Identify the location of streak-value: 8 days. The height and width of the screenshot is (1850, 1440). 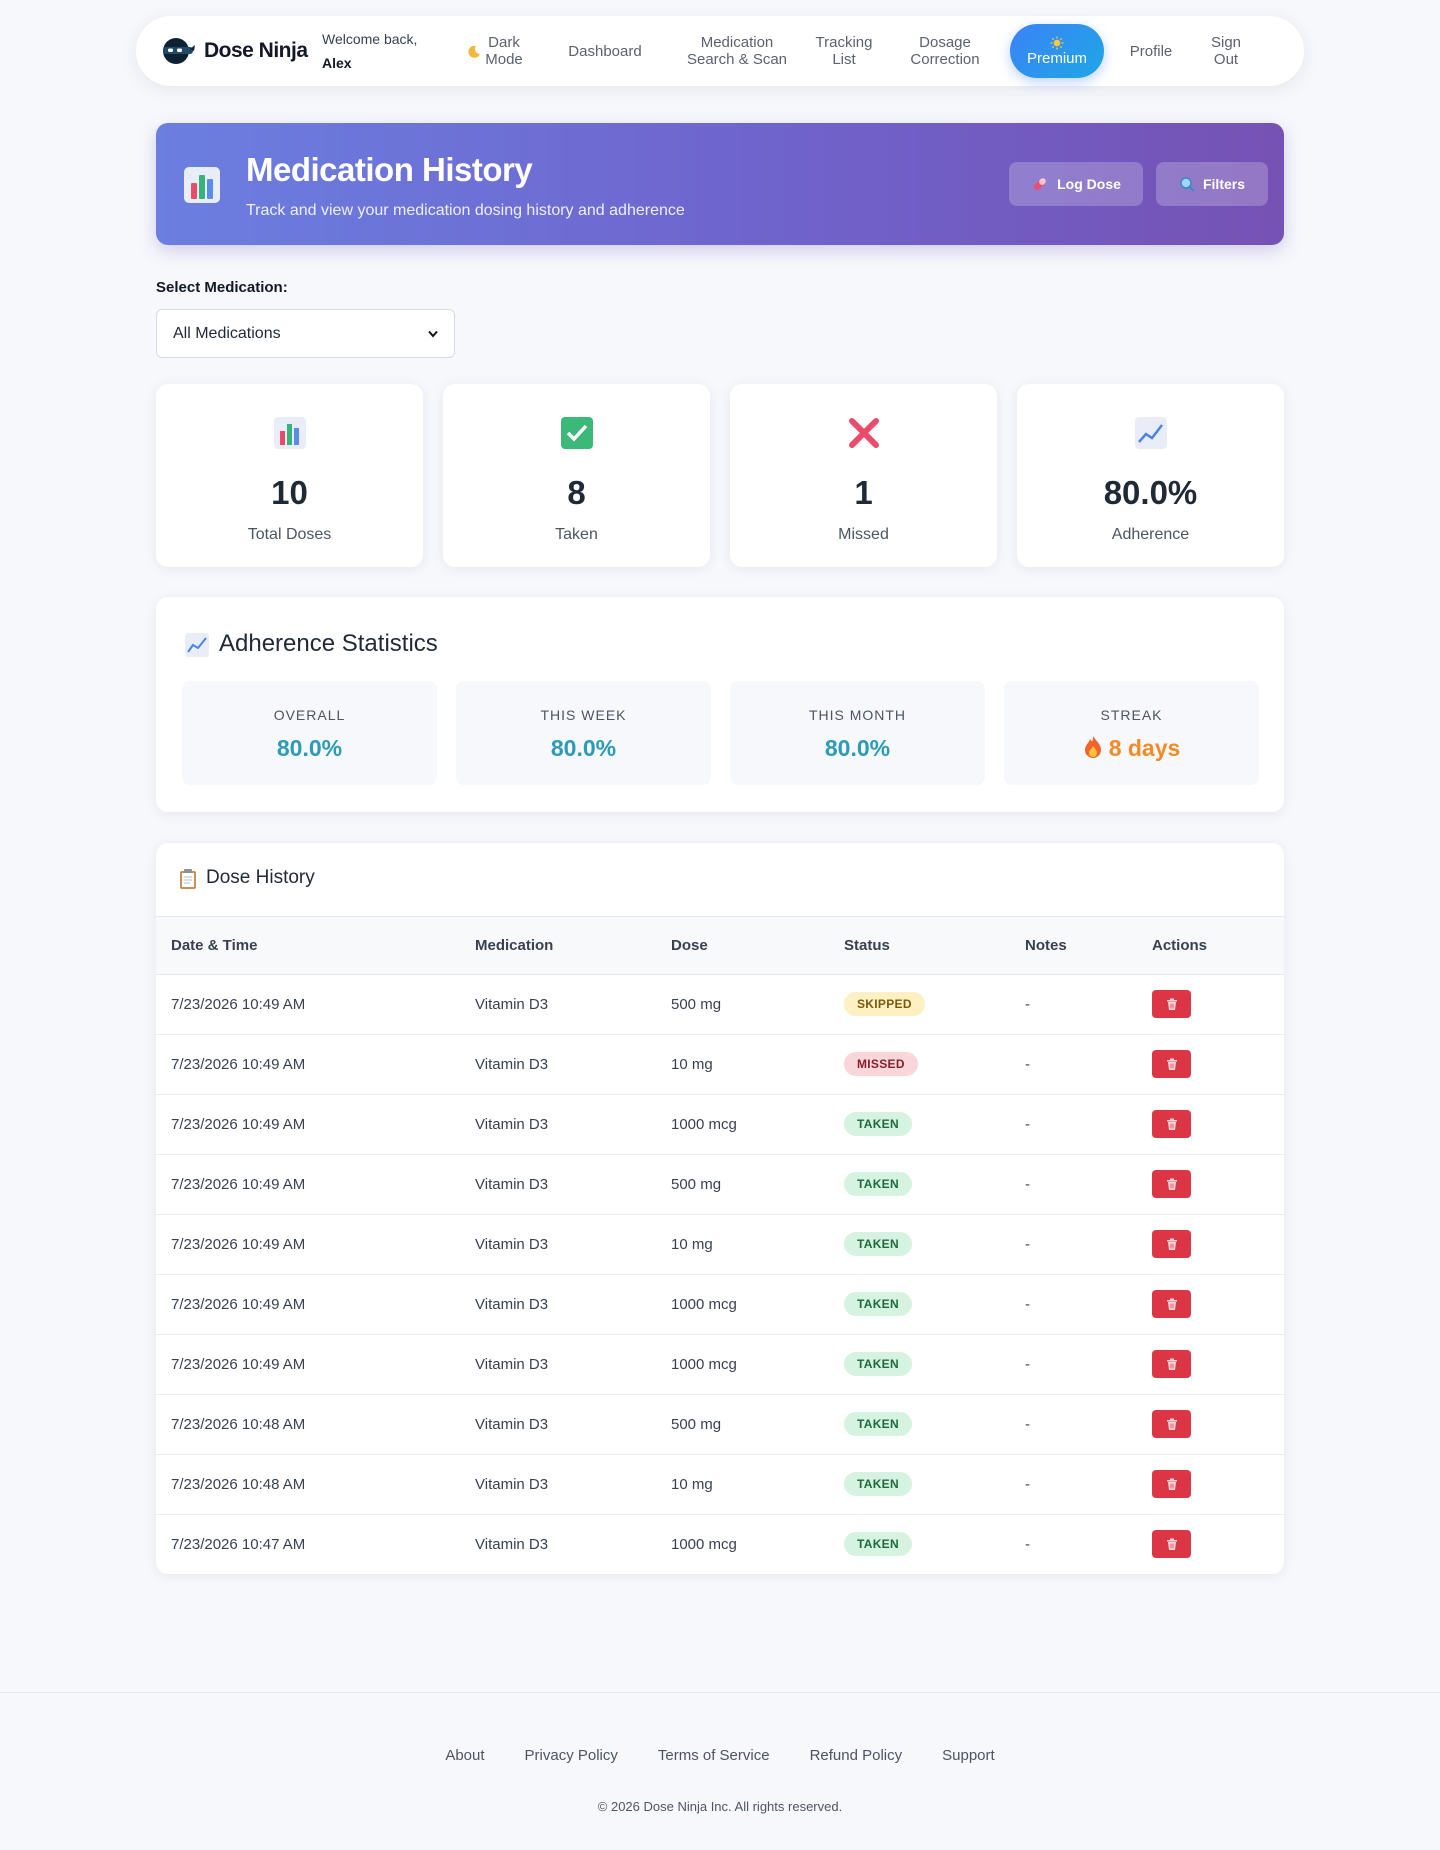
(1144, 748).